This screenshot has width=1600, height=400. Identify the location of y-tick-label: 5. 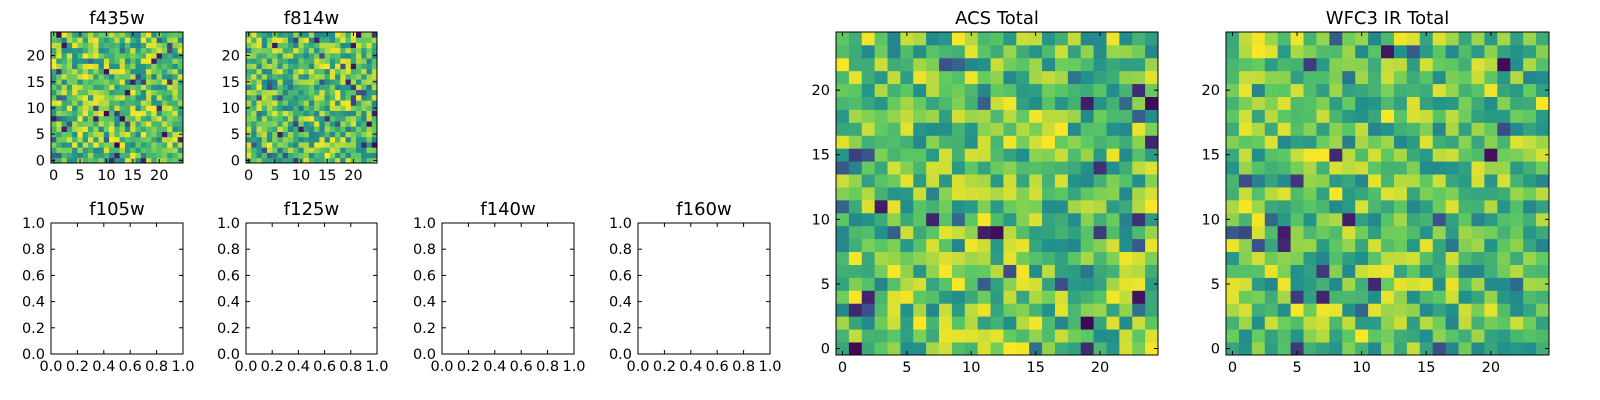
(1215, 285).